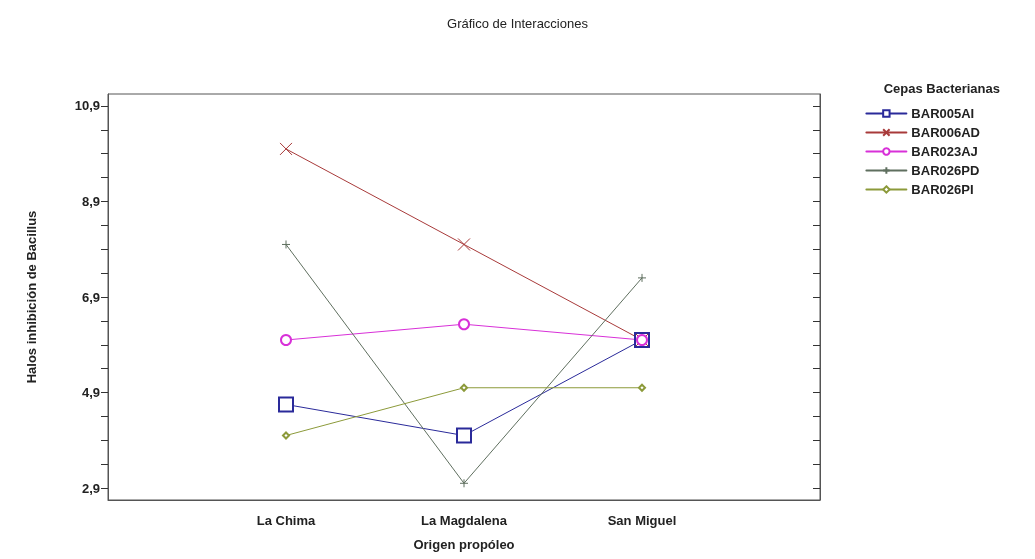  What do you see at coordinates (90, 393) in the screenshot?
I see `y-tick-label: 4,9` at bounding box center [90, 393].